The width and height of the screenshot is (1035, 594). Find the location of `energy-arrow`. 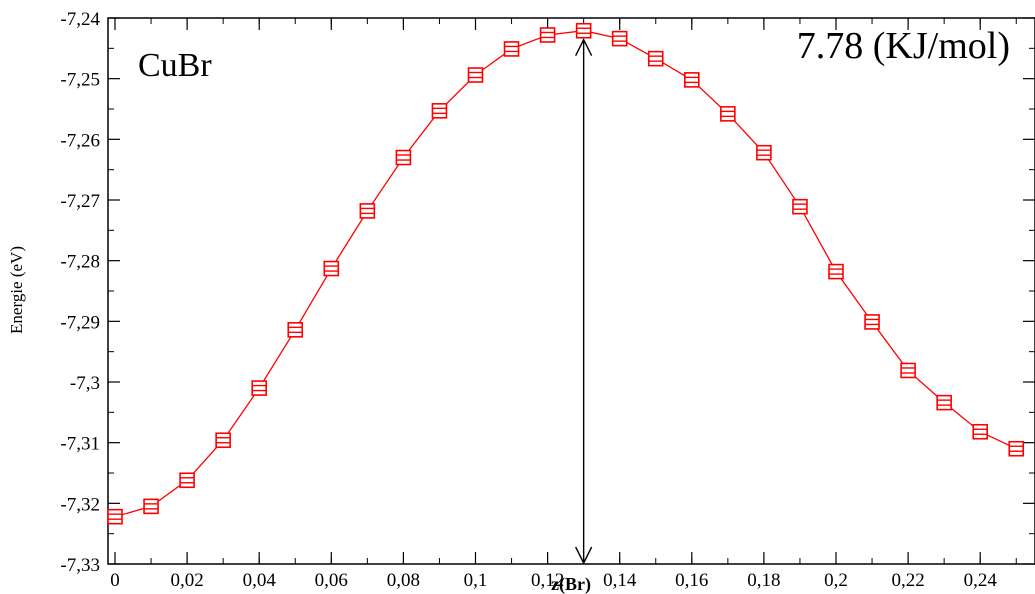

energy-arrow is located at coordinates (584, 301).